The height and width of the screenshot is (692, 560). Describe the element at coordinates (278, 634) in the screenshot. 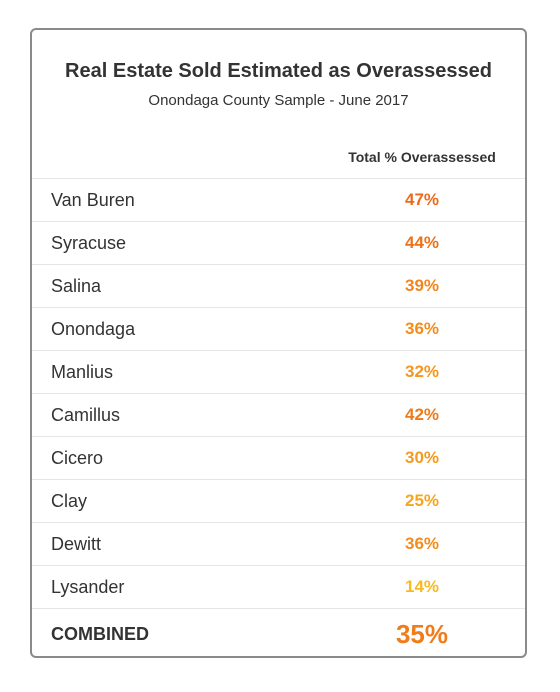

I see `combined-row: COMBINED 35%` at that location.